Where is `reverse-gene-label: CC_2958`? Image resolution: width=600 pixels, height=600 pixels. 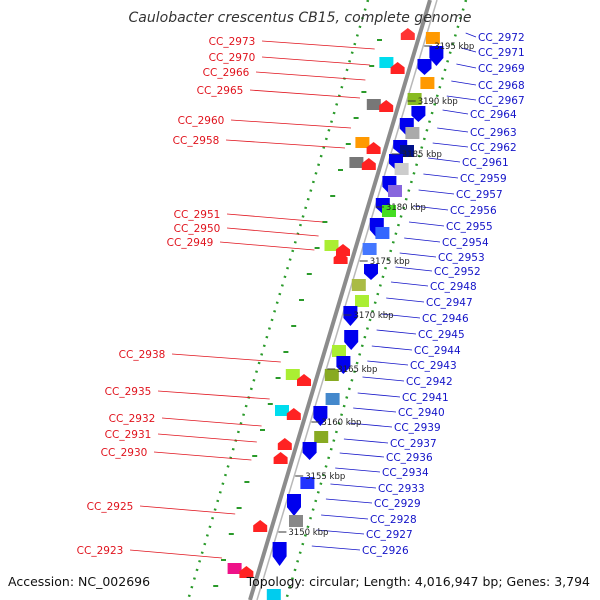 reverse-gene-label: CC_2958 is located at coordinates (196, 141).